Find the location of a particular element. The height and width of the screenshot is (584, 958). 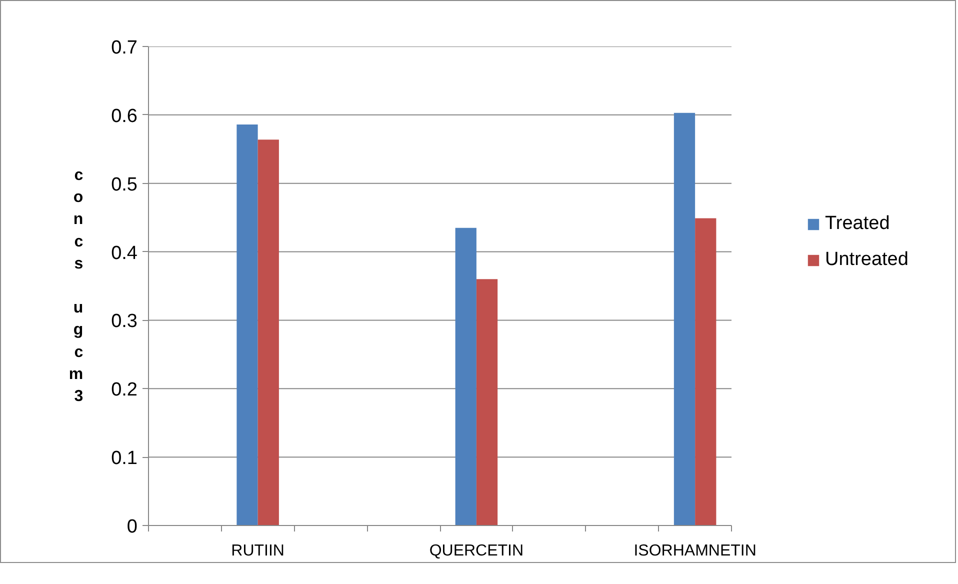

x-tick-label: QUERCETIN is located at coordinates (476, 551).